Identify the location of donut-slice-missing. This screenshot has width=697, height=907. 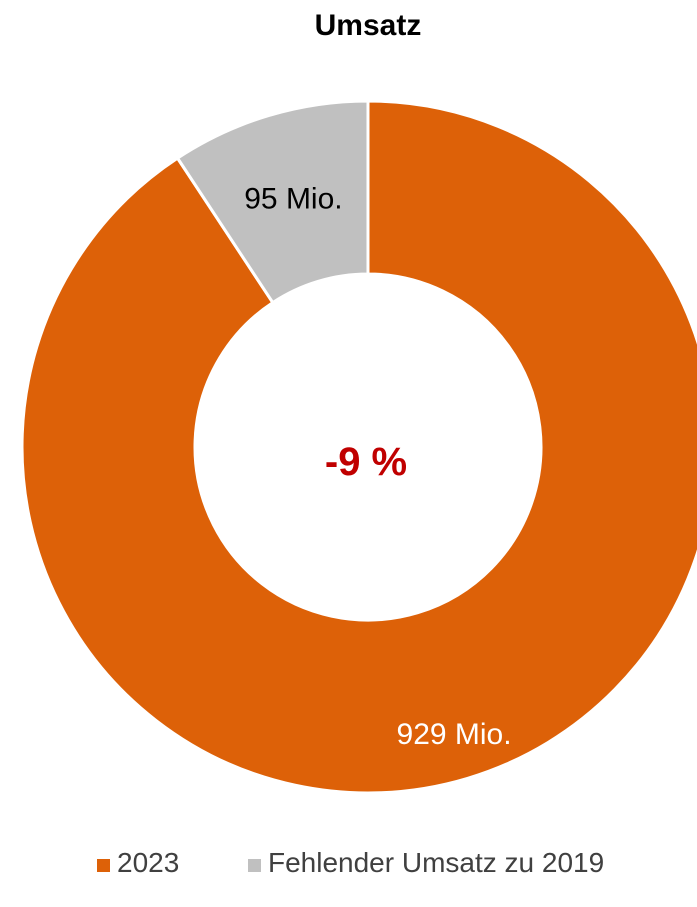
(273, 202).